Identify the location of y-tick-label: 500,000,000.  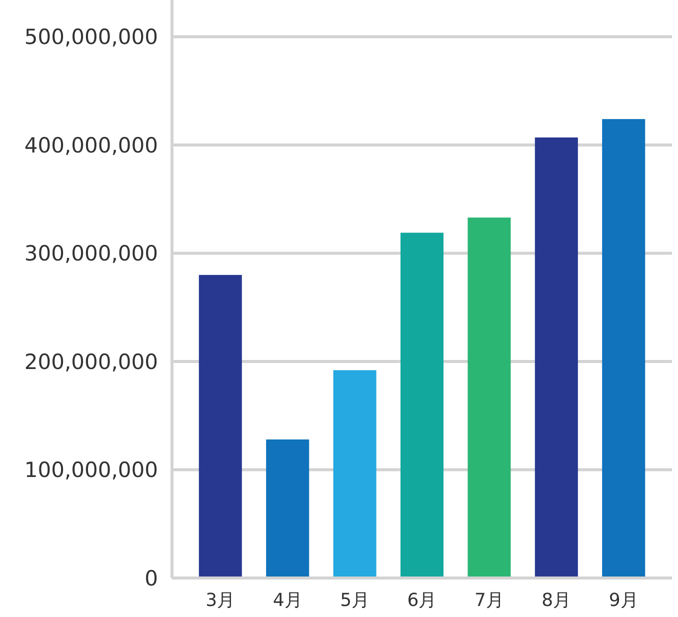
(91, 37).